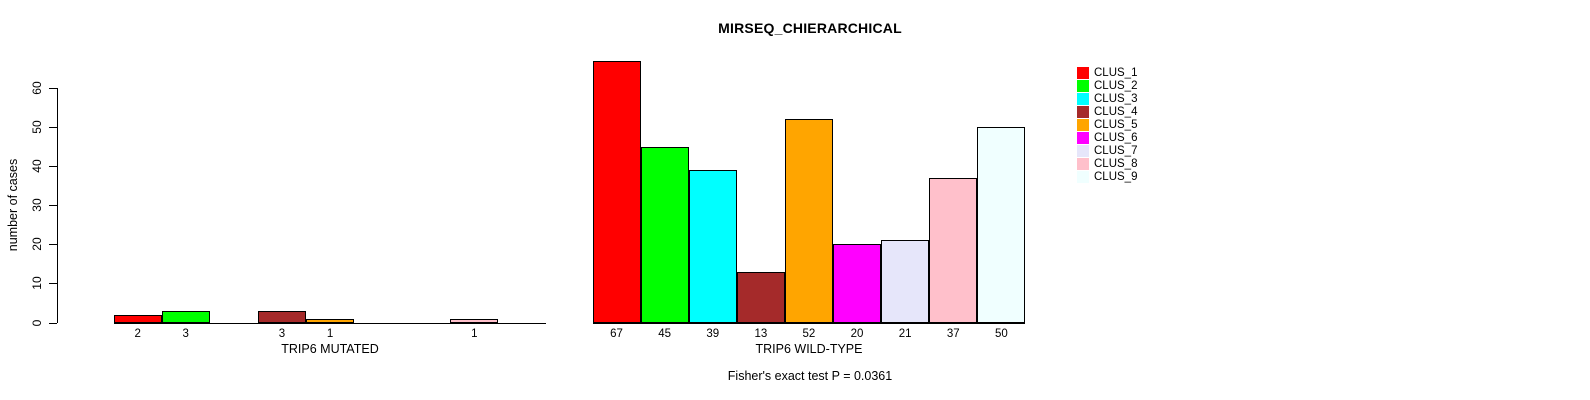 The width and height of the screenshot is (1590, 400). What do you see at coordinates (13, 205) in the screenshot?
I see `y-axis-title: number of cases` at bounding box center [13, 205].